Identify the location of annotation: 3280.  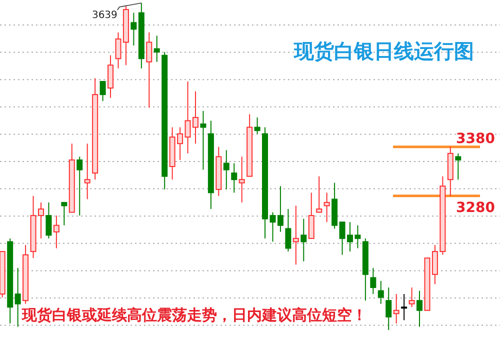
(476, 208).